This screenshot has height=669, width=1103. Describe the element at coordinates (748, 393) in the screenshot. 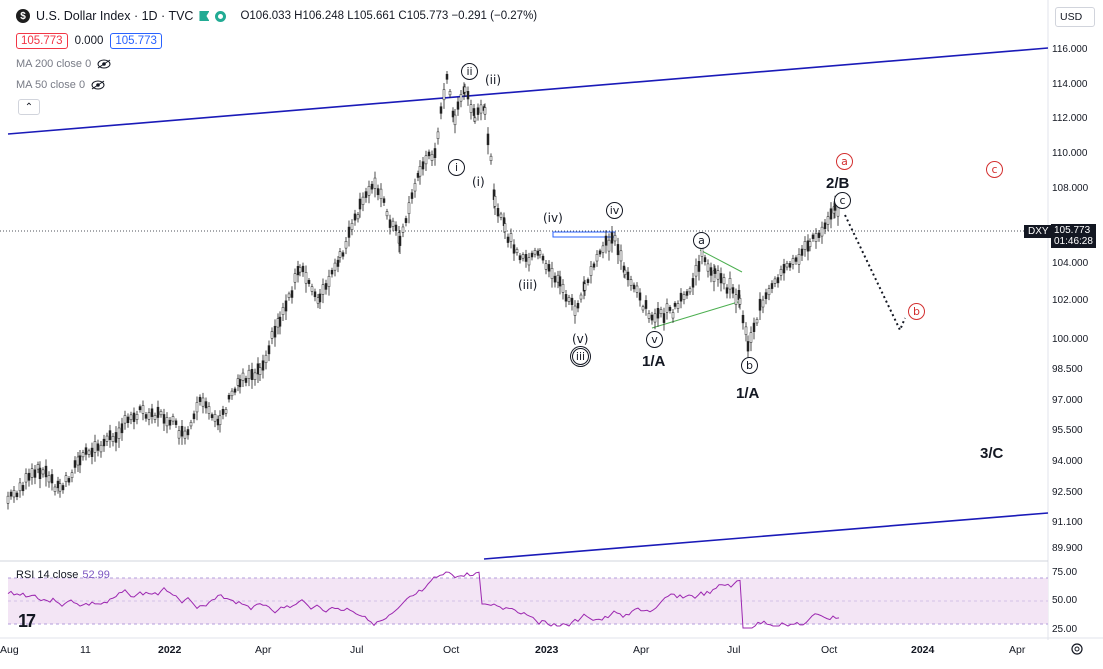

I see `wave-1a-label-2: 1/A` at that location.